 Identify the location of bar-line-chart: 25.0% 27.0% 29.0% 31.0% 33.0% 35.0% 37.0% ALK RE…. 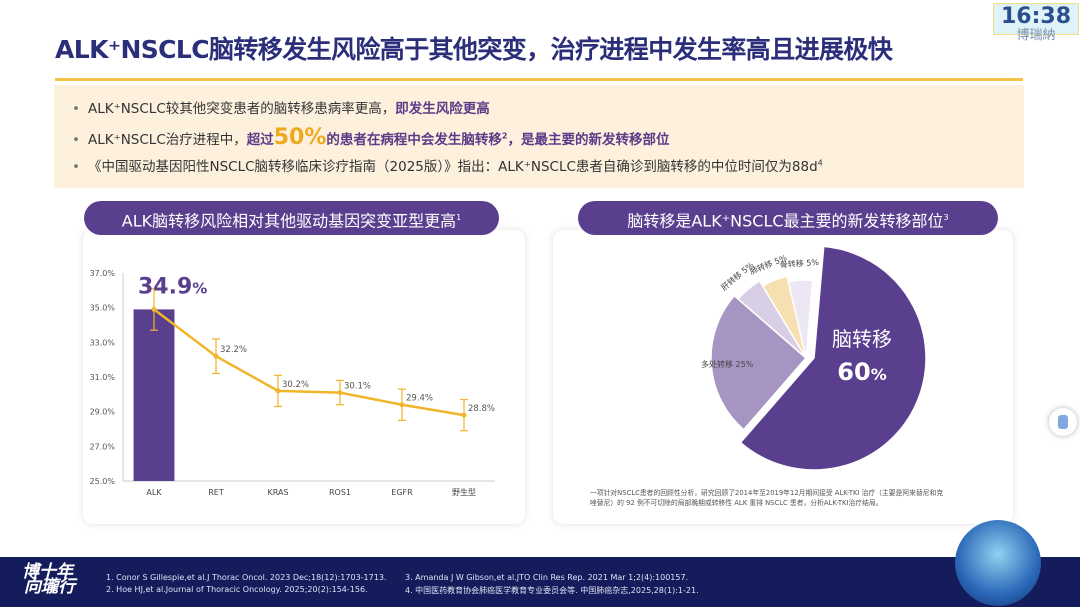
(292, 383).